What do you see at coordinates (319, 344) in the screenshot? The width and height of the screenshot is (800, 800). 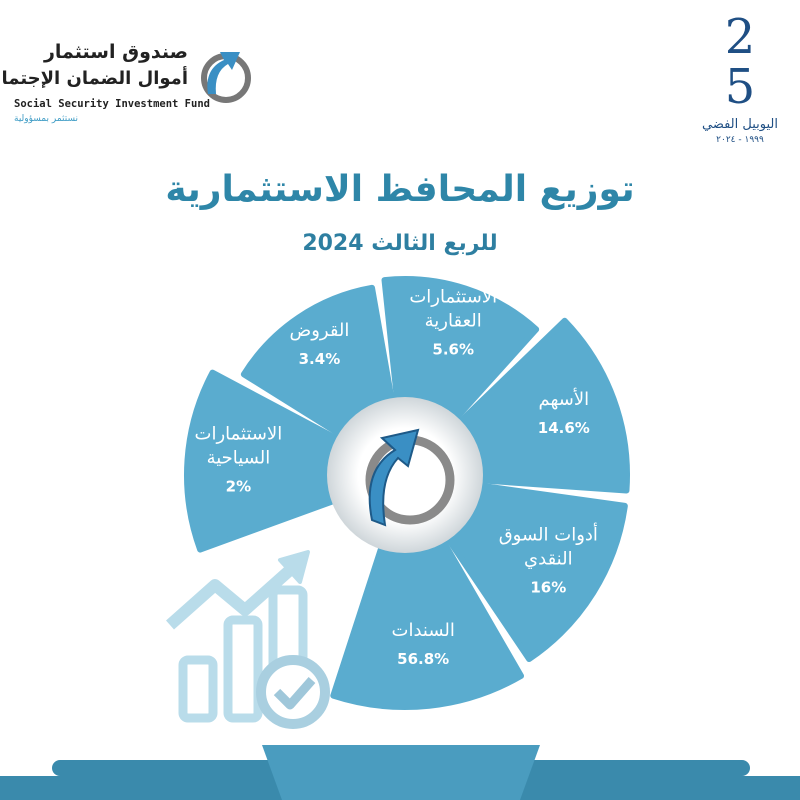 I see `segment-label-1: القروض 3.4%` at bounding box center [319, 344].